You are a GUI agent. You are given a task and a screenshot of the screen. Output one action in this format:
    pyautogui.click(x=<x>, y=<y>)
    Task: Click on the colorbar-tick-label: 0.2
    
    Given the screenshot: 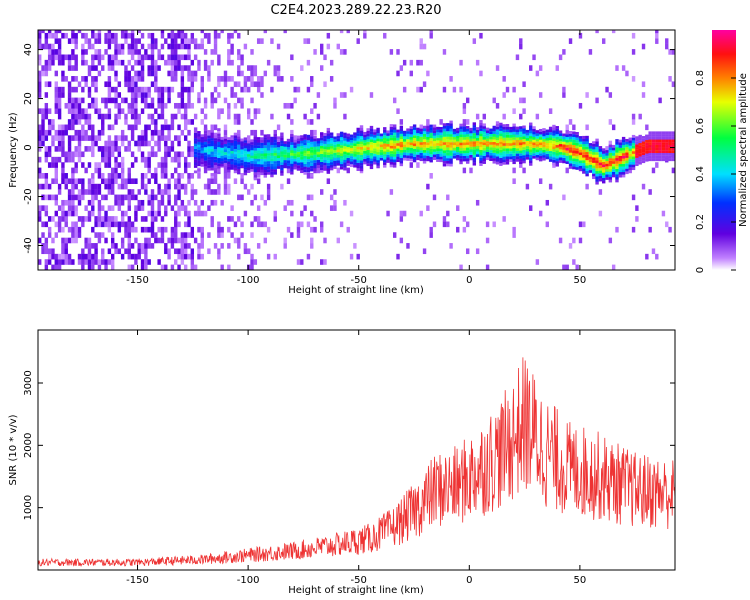 What is the action you would take?
    pyautogui.click(x=700, y=222)
    